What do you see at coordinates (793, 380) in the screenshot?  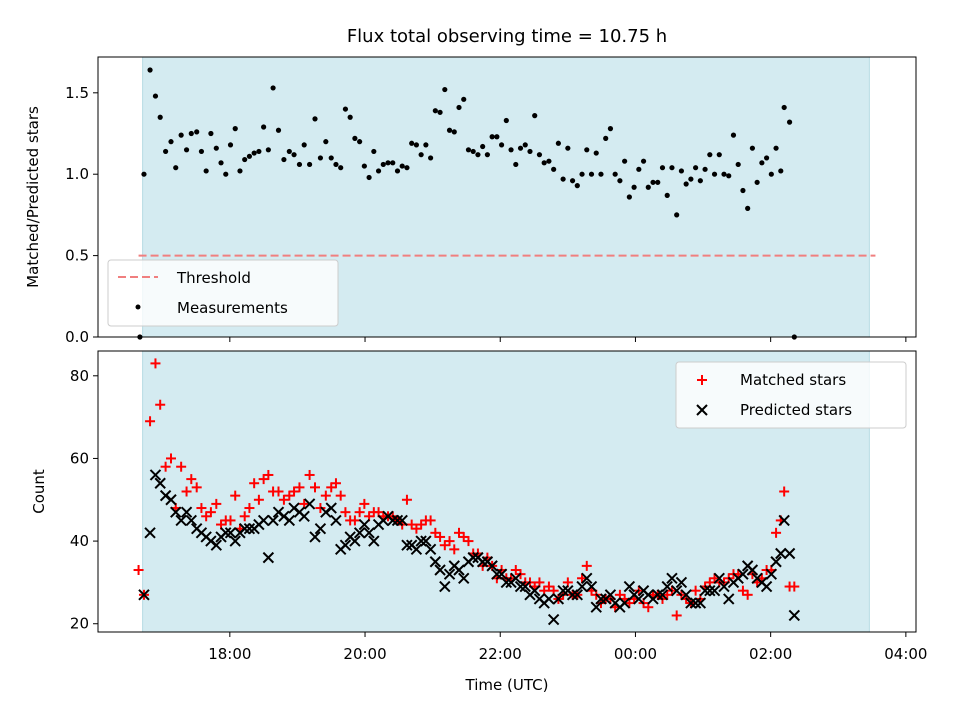 I see `legend-matched-label: Matched stars` at bounding box center [793, 380].